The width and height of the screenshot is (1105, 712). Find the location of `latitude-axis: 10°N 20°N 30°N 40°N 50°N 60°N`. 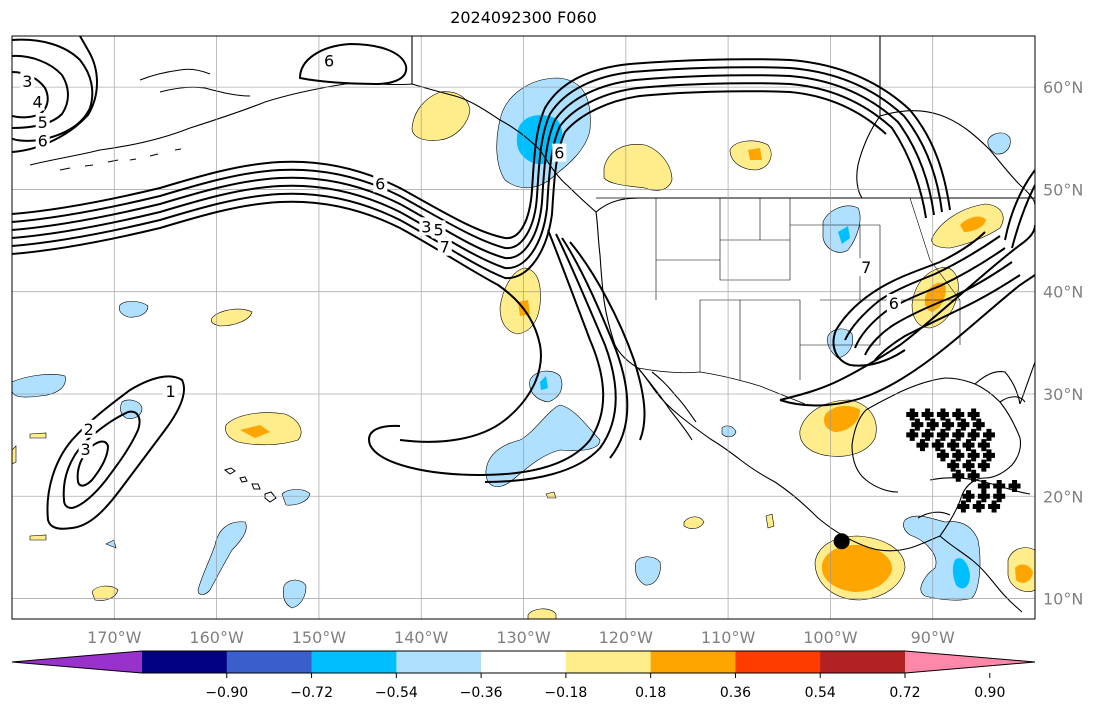

latitude-axis: 10°N 20°N 30°N 40°N 50°N 60°N is located at coordinates (1063, 343).